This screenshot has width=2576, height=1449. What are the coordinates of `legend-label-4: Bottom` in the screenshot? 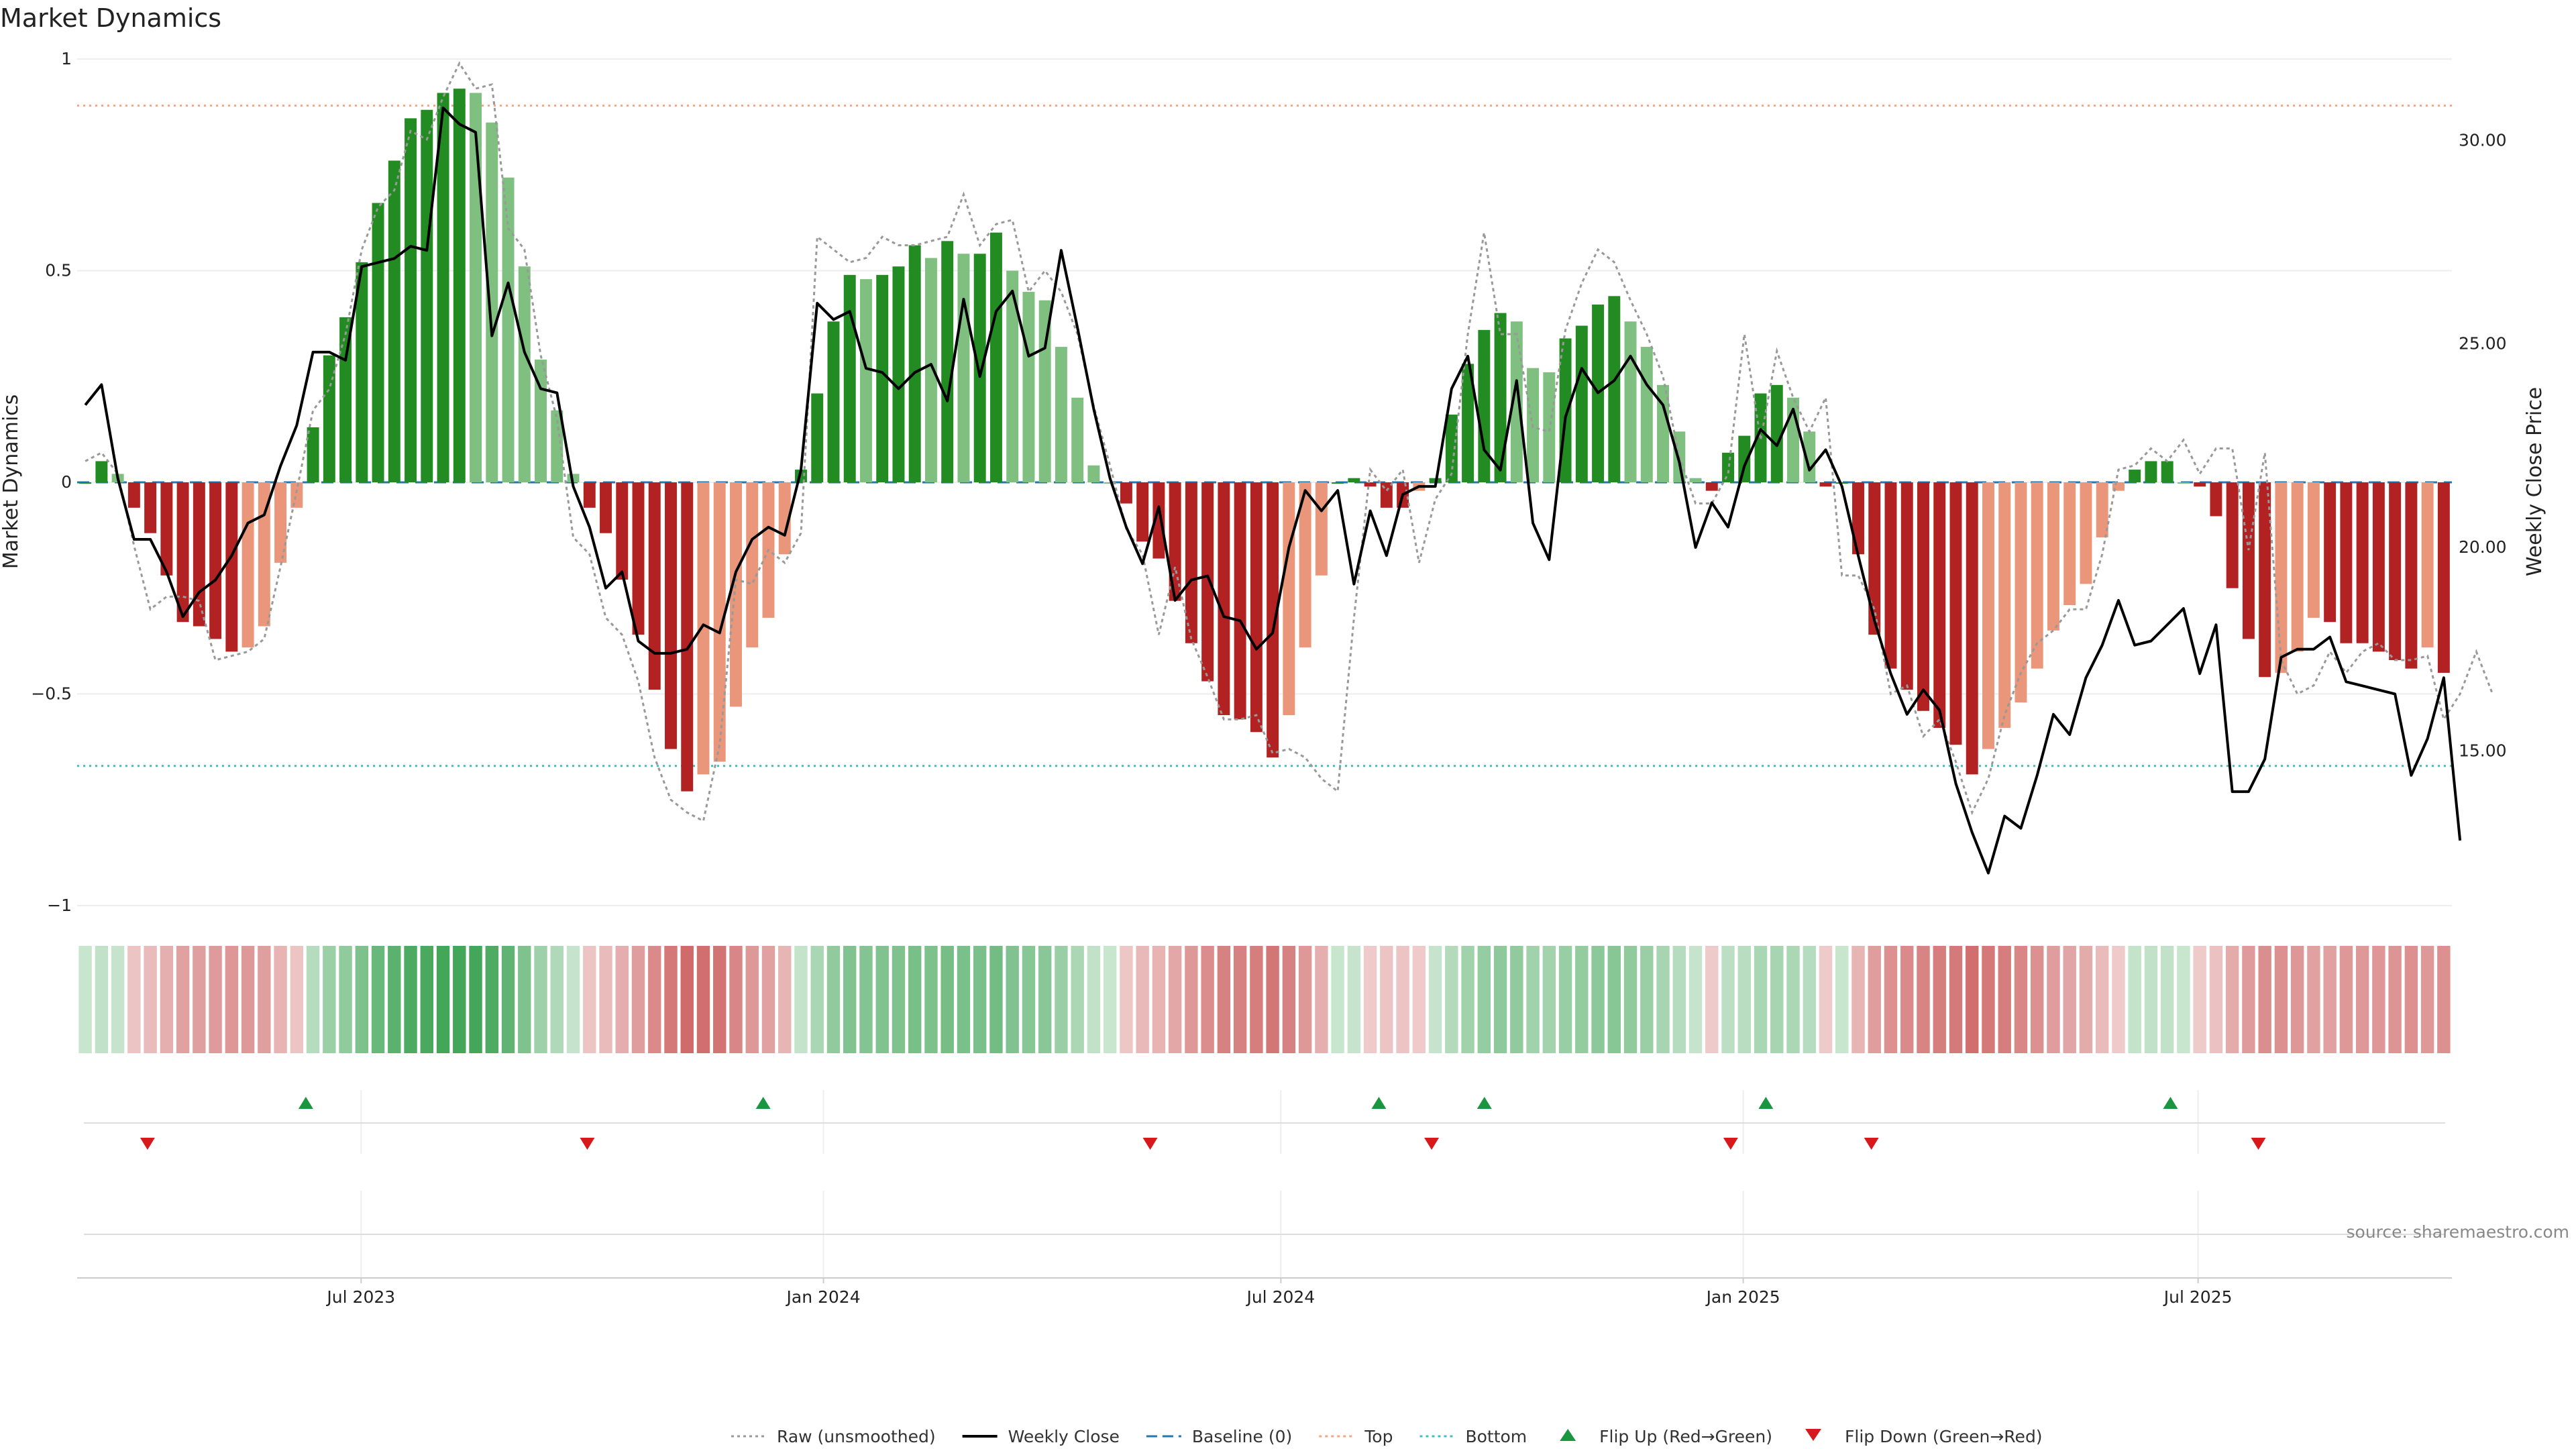 It's located at (1496, 1436).